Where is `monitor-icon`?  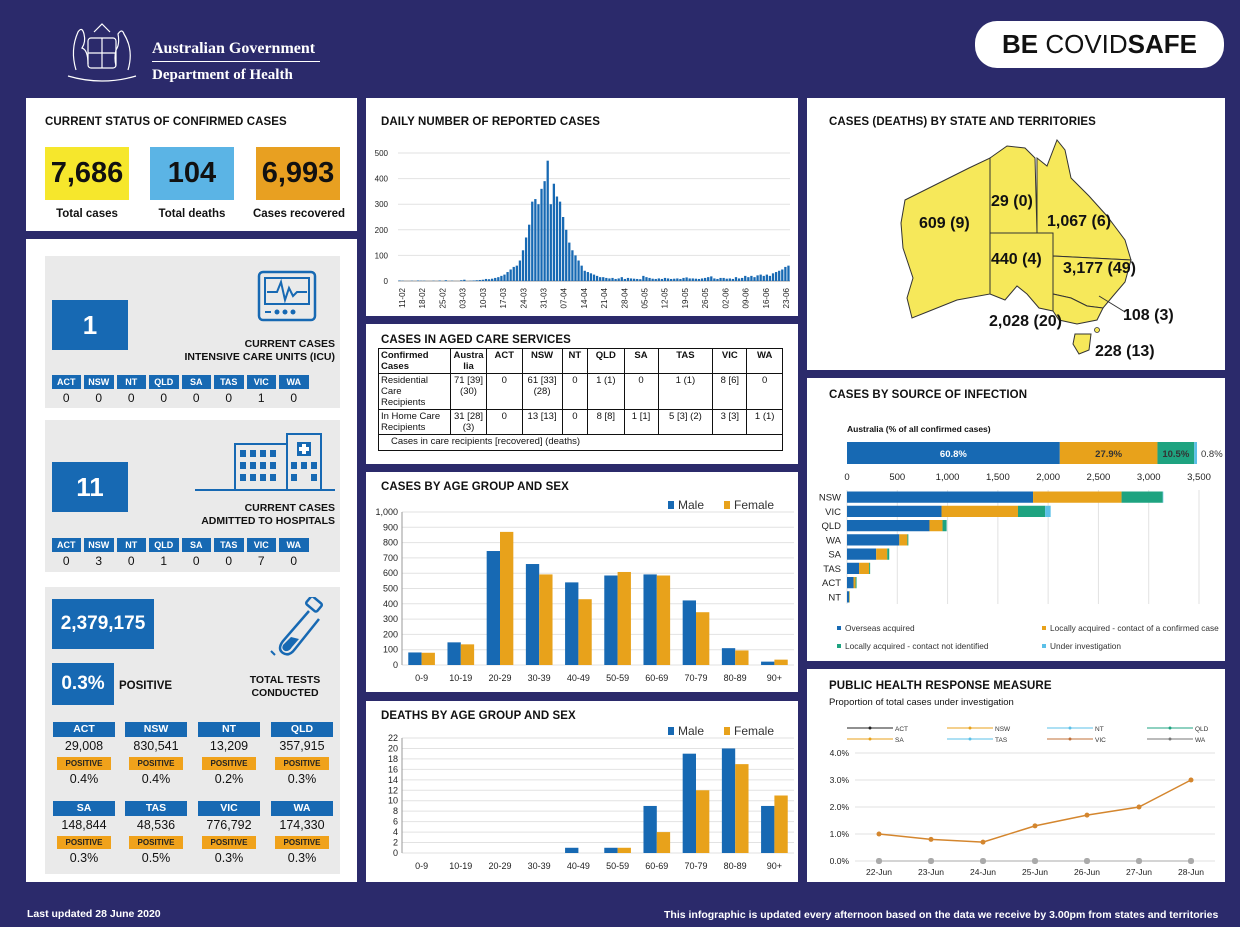 monitor-icon is located at coordinates (287, 300).